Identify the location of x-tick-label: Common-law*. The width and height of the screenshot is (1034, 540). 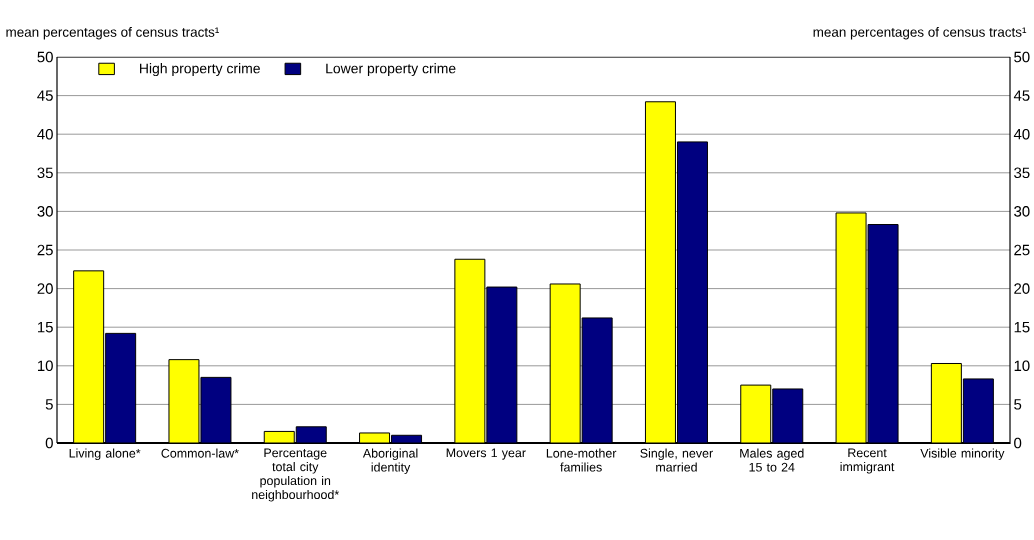
(200, 453).